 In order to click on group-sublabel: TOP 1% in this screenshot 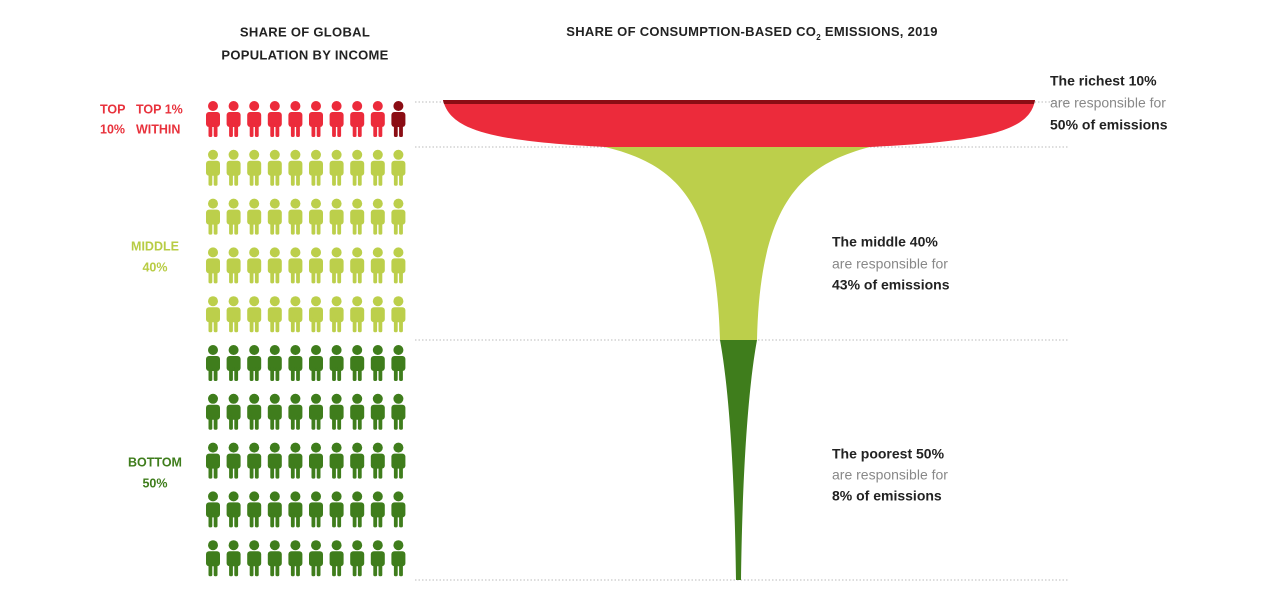, I will do `click(159, 109)`.